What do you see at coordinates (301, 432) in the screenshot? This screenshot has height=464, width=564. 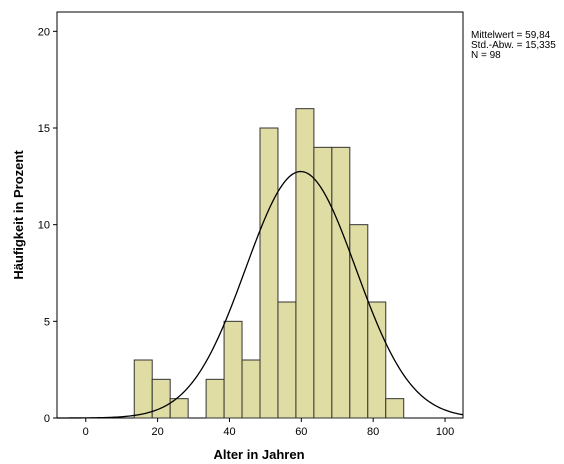 I see `x-tick-label: 60` at bounding box center [301, 432].